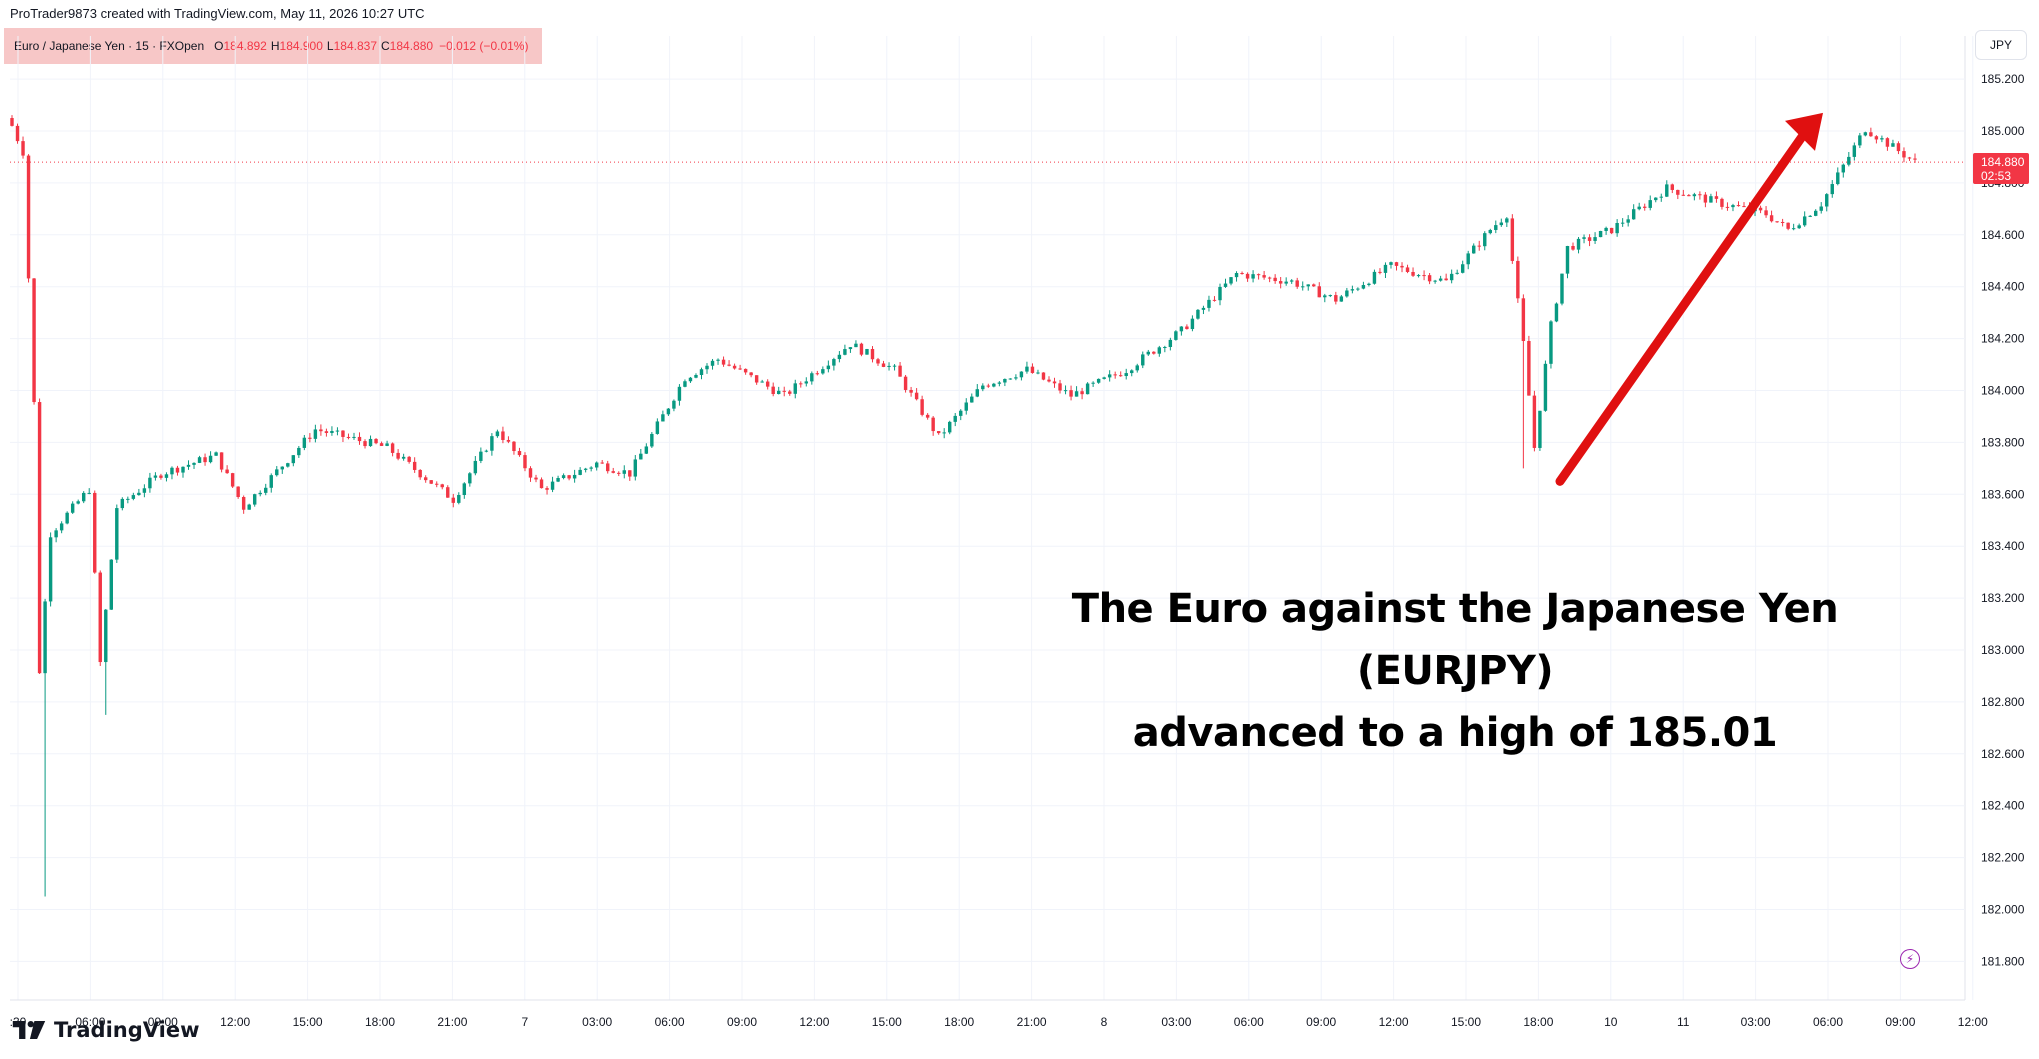 This screenshot has height=1059, width=2039. What do you see at coordinates (2001, 45) in the screenshot?
I see `currency-selector: JPY` at bounding box center [2001, 45].